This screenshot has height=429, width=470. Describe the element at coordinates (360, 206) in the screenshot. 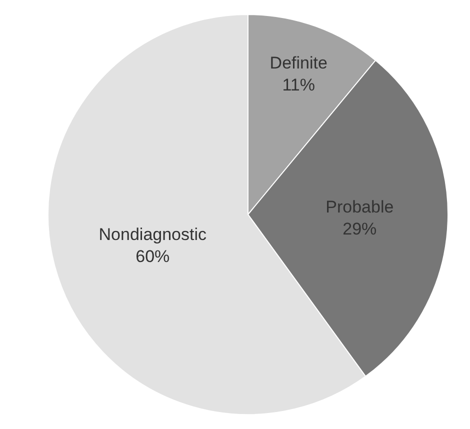

I see `slice-label: Probable` at that location.